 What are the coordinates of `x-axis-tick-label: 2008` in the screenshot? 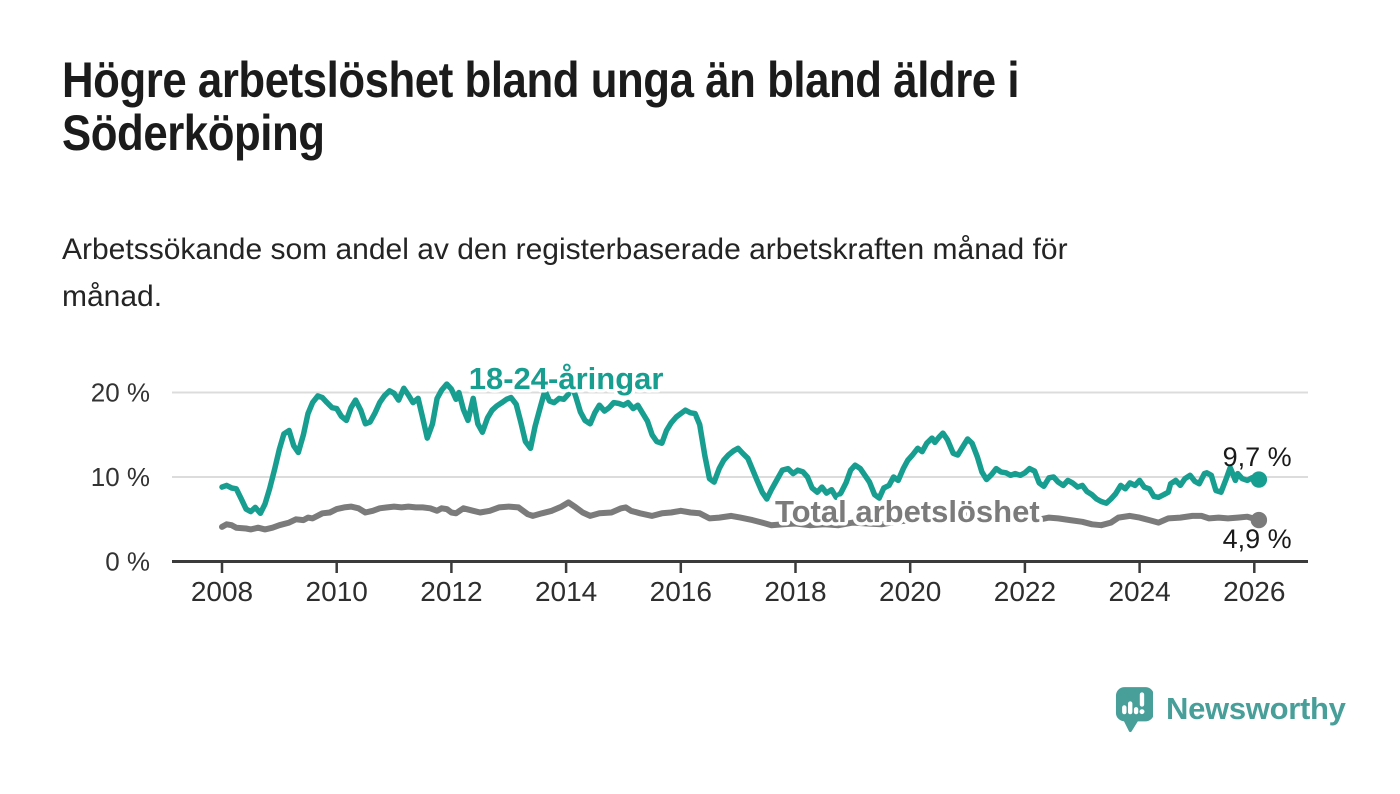 It's located at (222, 591).